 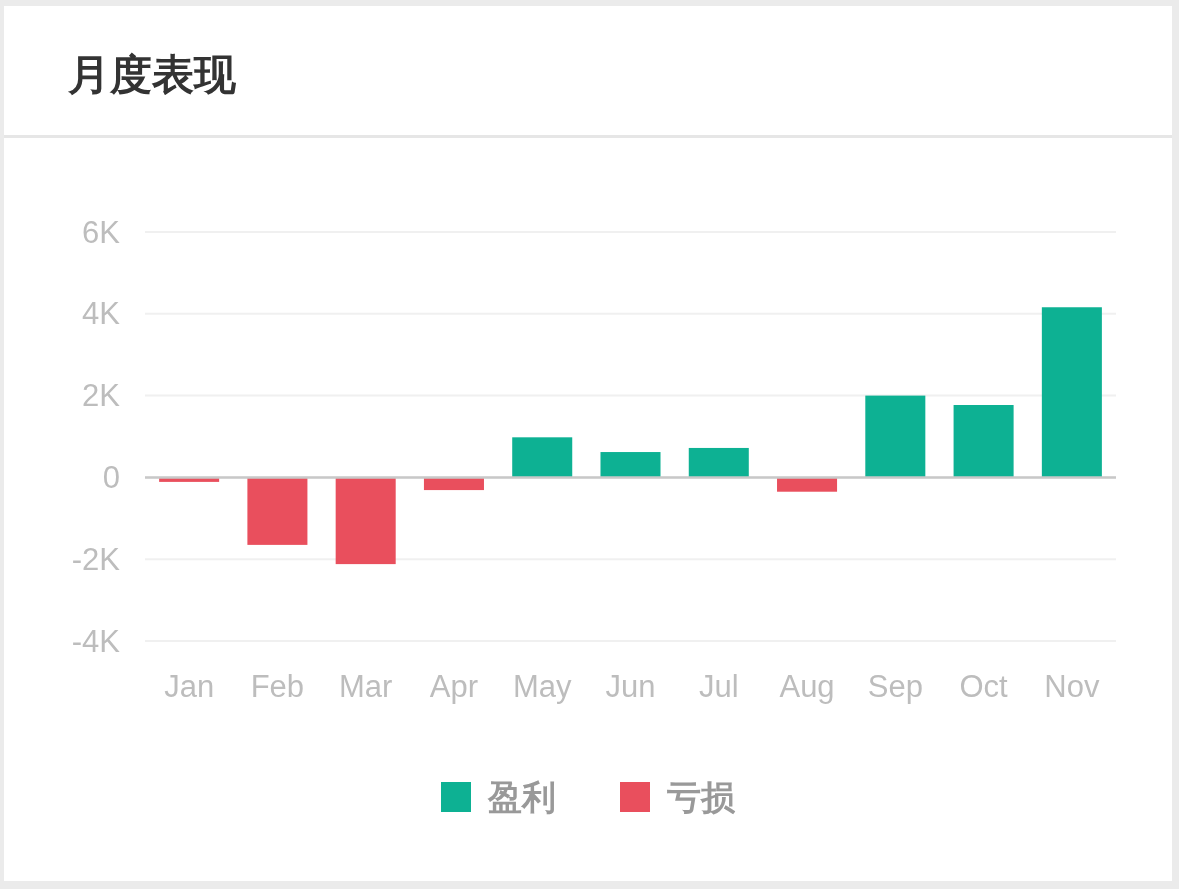 What do you see at coordinates (365, 686) in the screenshot?
I see `x-tick-label: Mar` at bounding box center [365, 686].